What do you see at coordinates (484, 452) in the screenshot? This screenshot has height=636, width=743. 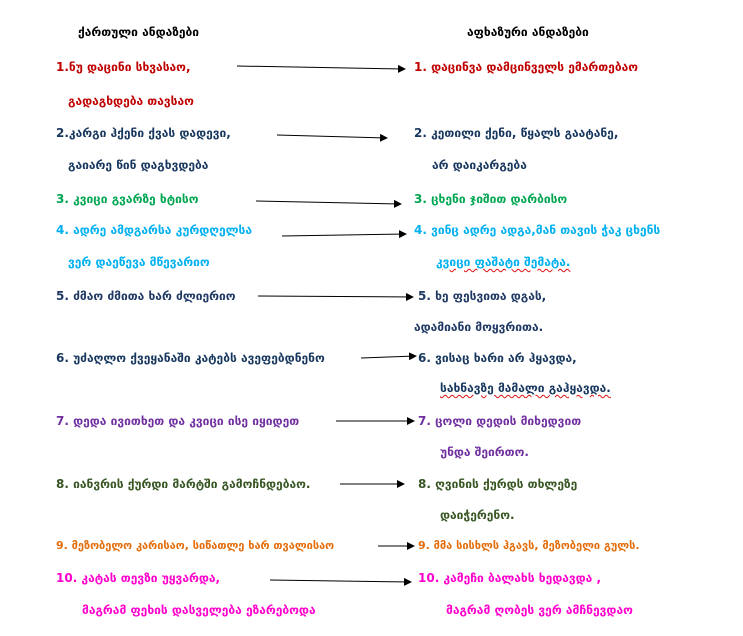 I see `abkhaz-proverb-7-line-2: უნდა შეირთო.` at bounding box center [484, 452].